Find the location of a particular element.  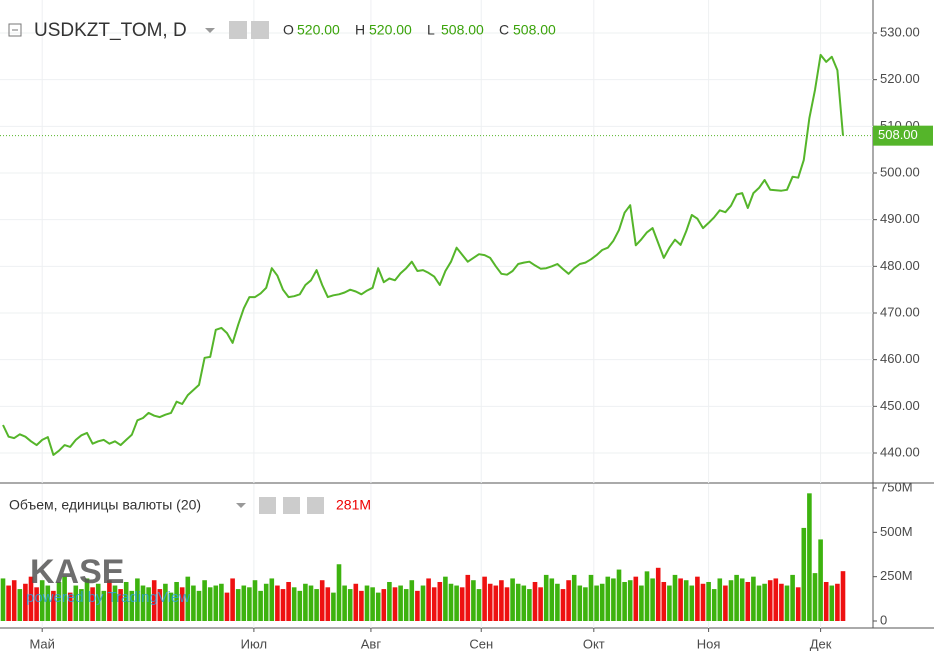

ohlc-value: 520.00 is located at coordinates (390, 30).